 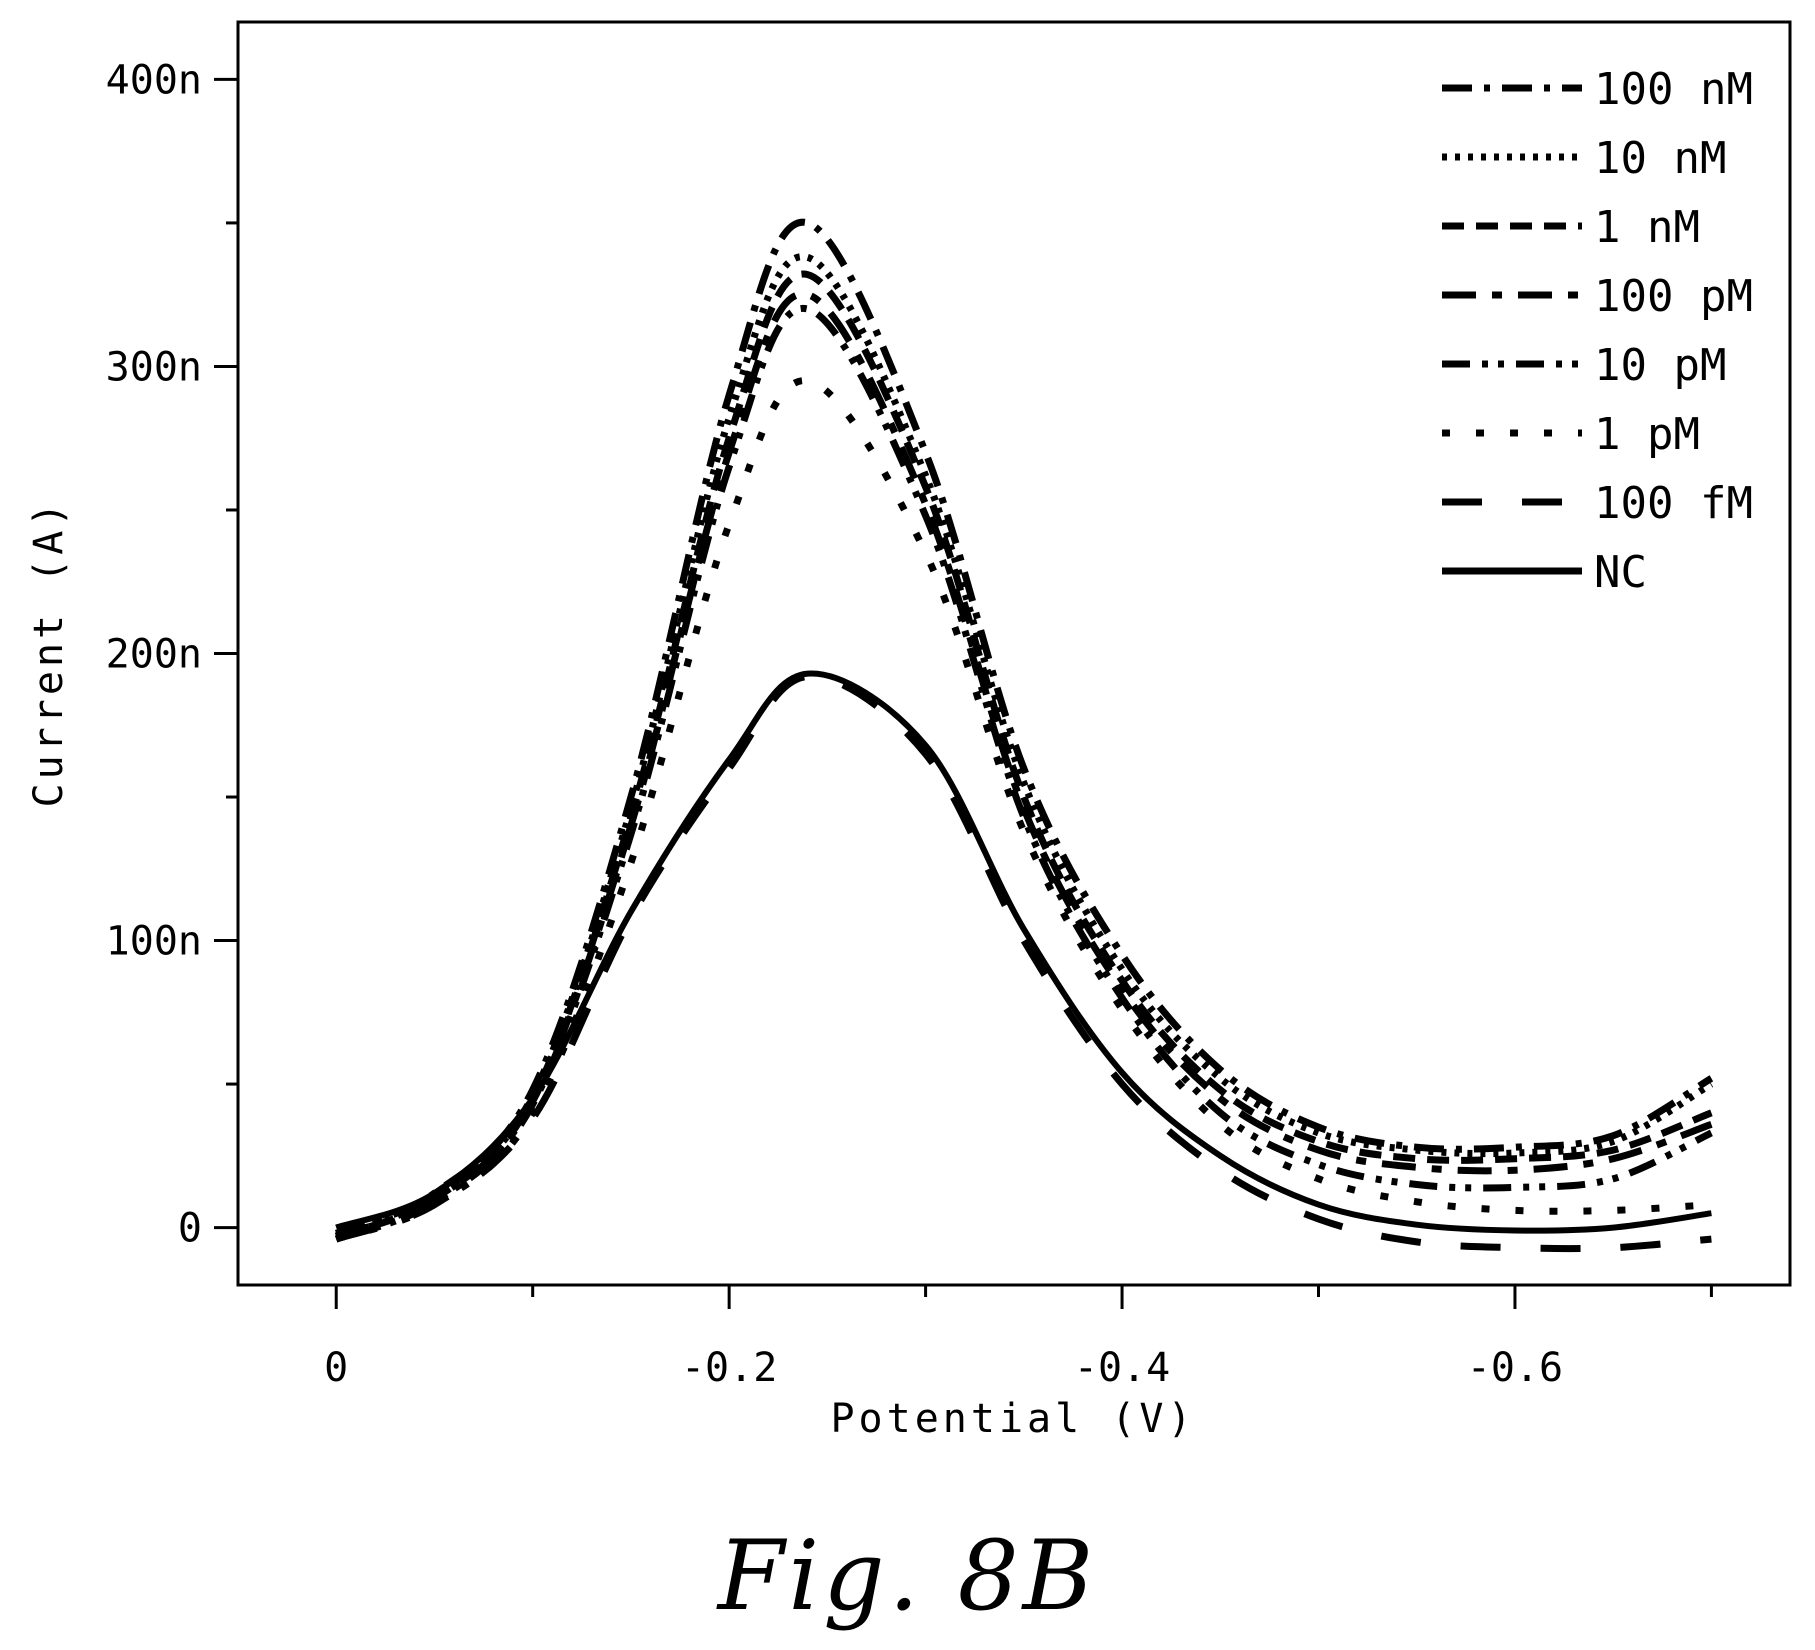 What do you see at coordinates (1673, 503) in the screenshot?
I see `legend-label-100-fm: 100 fM` at bounding box center [1673, 503].